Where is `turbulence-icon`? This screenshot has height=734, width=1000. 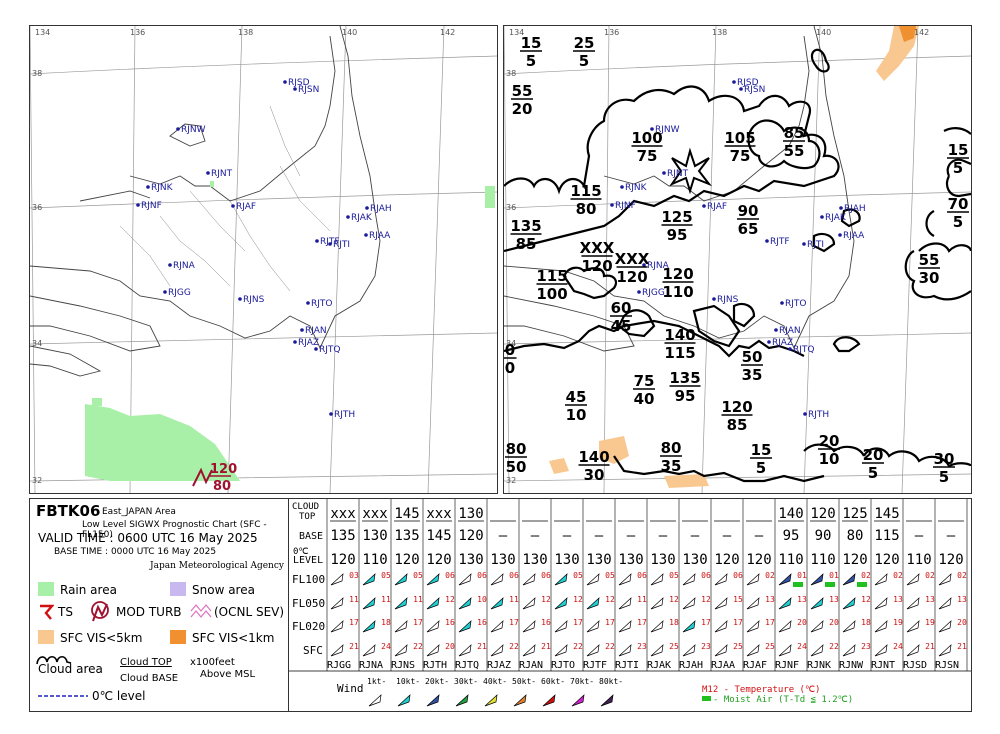 turbulence-icon is located at coordinates (100, 611).